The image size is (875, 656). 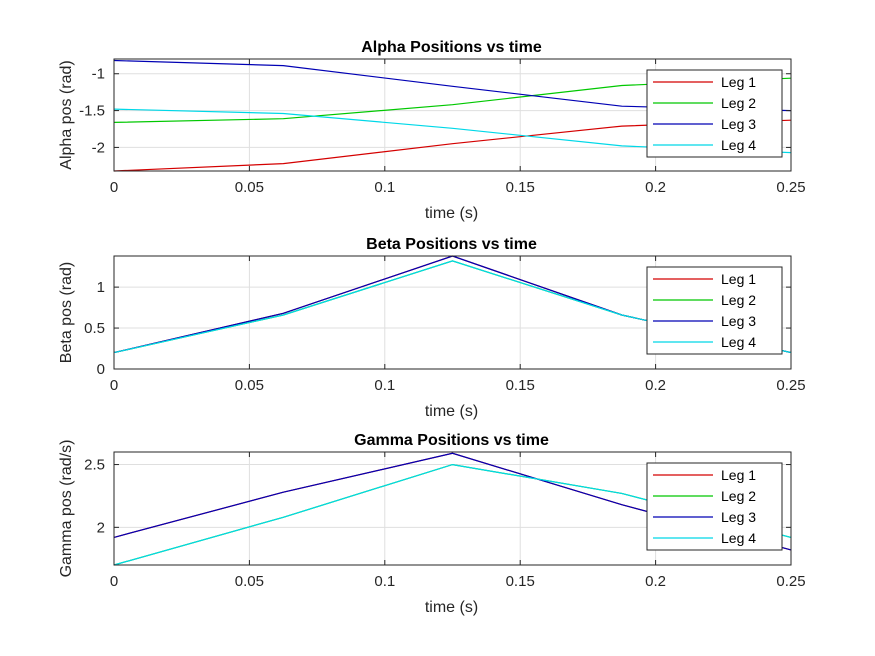 What do you see at coordinates (451, 47) in the screenshot?
I see `chart-title: Alpha Positions vs time` at bounding box center [451, 47].